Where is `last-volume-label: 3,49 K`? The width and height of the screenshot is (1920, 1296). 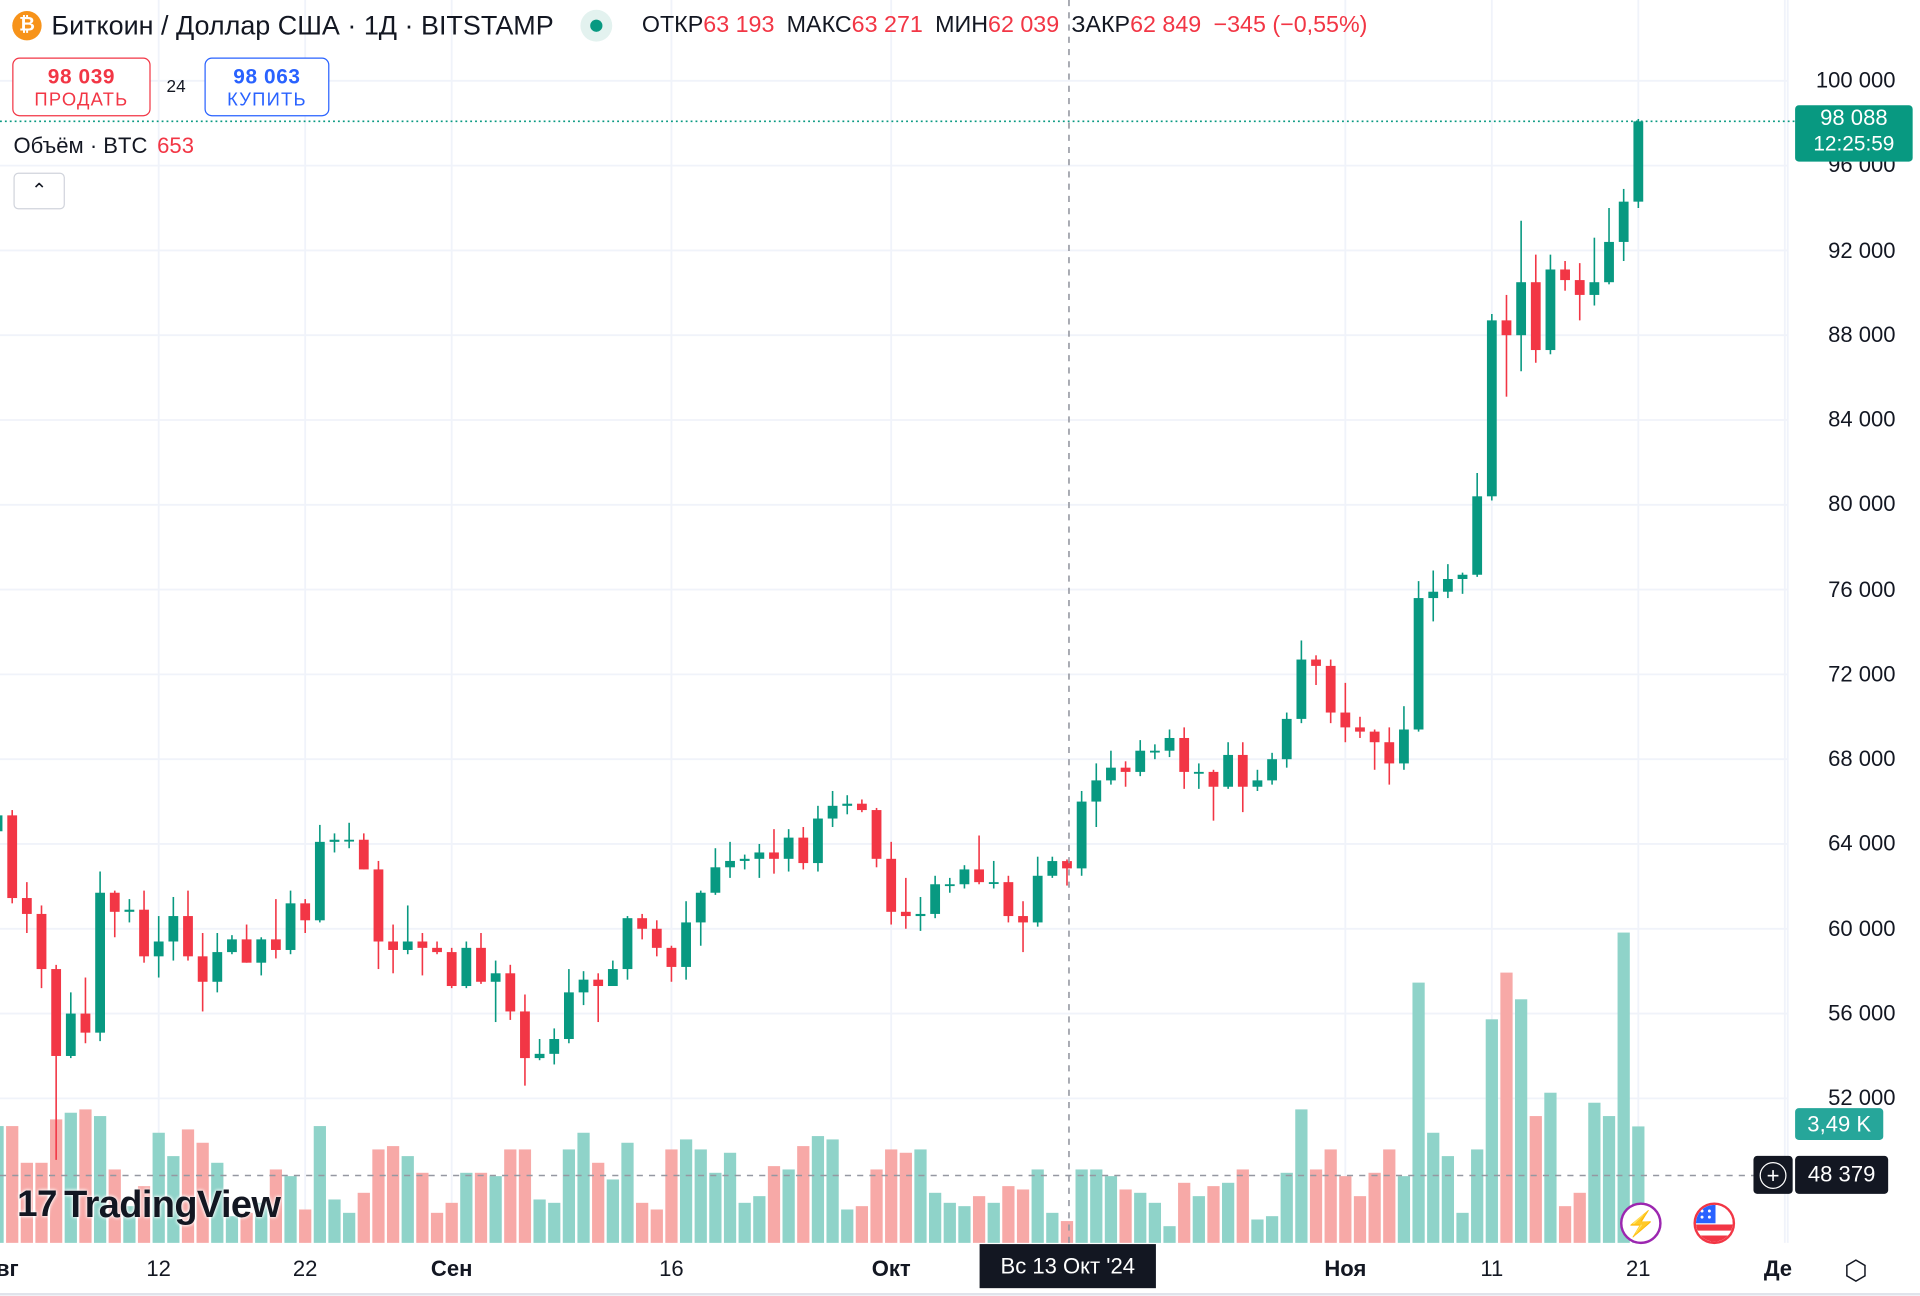
last-volume-label: 3,49 K is located at coordinates (1839, 1124).